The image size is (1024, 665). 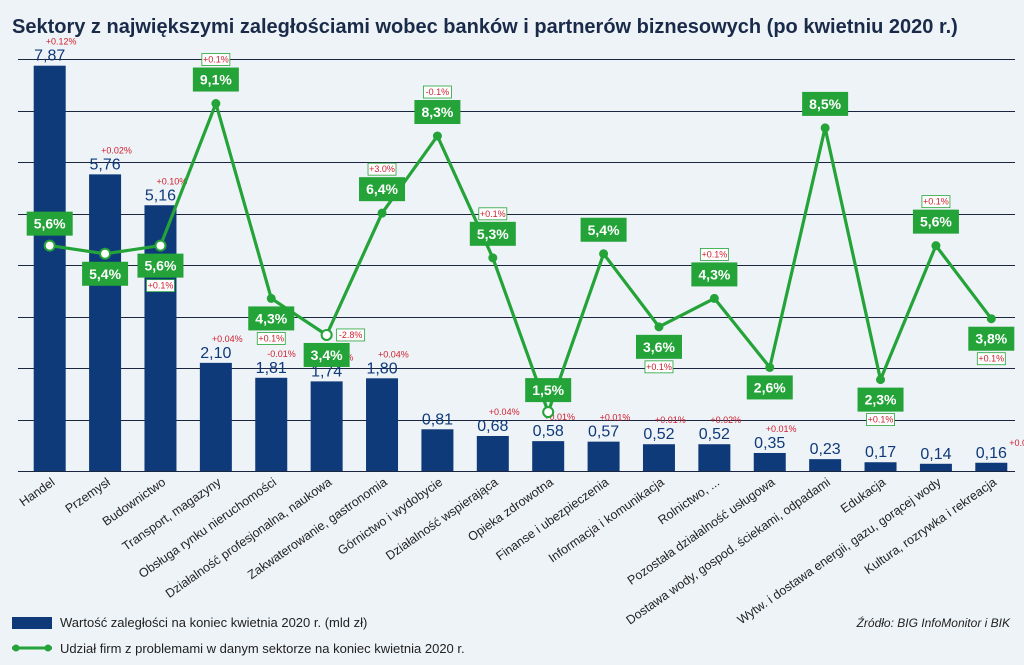 What do you see at coordinates (326, 371) in the screenshot?
I see `bar-value-label: 1,74` at bounding box center [326, 371].